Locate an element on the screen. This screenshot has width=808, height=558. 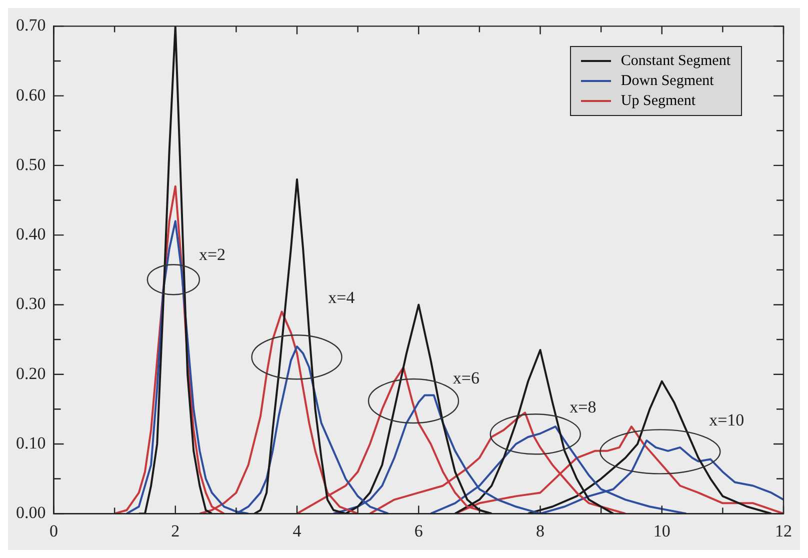
x-tick-label: 12 is located at coordinates (783, 530).